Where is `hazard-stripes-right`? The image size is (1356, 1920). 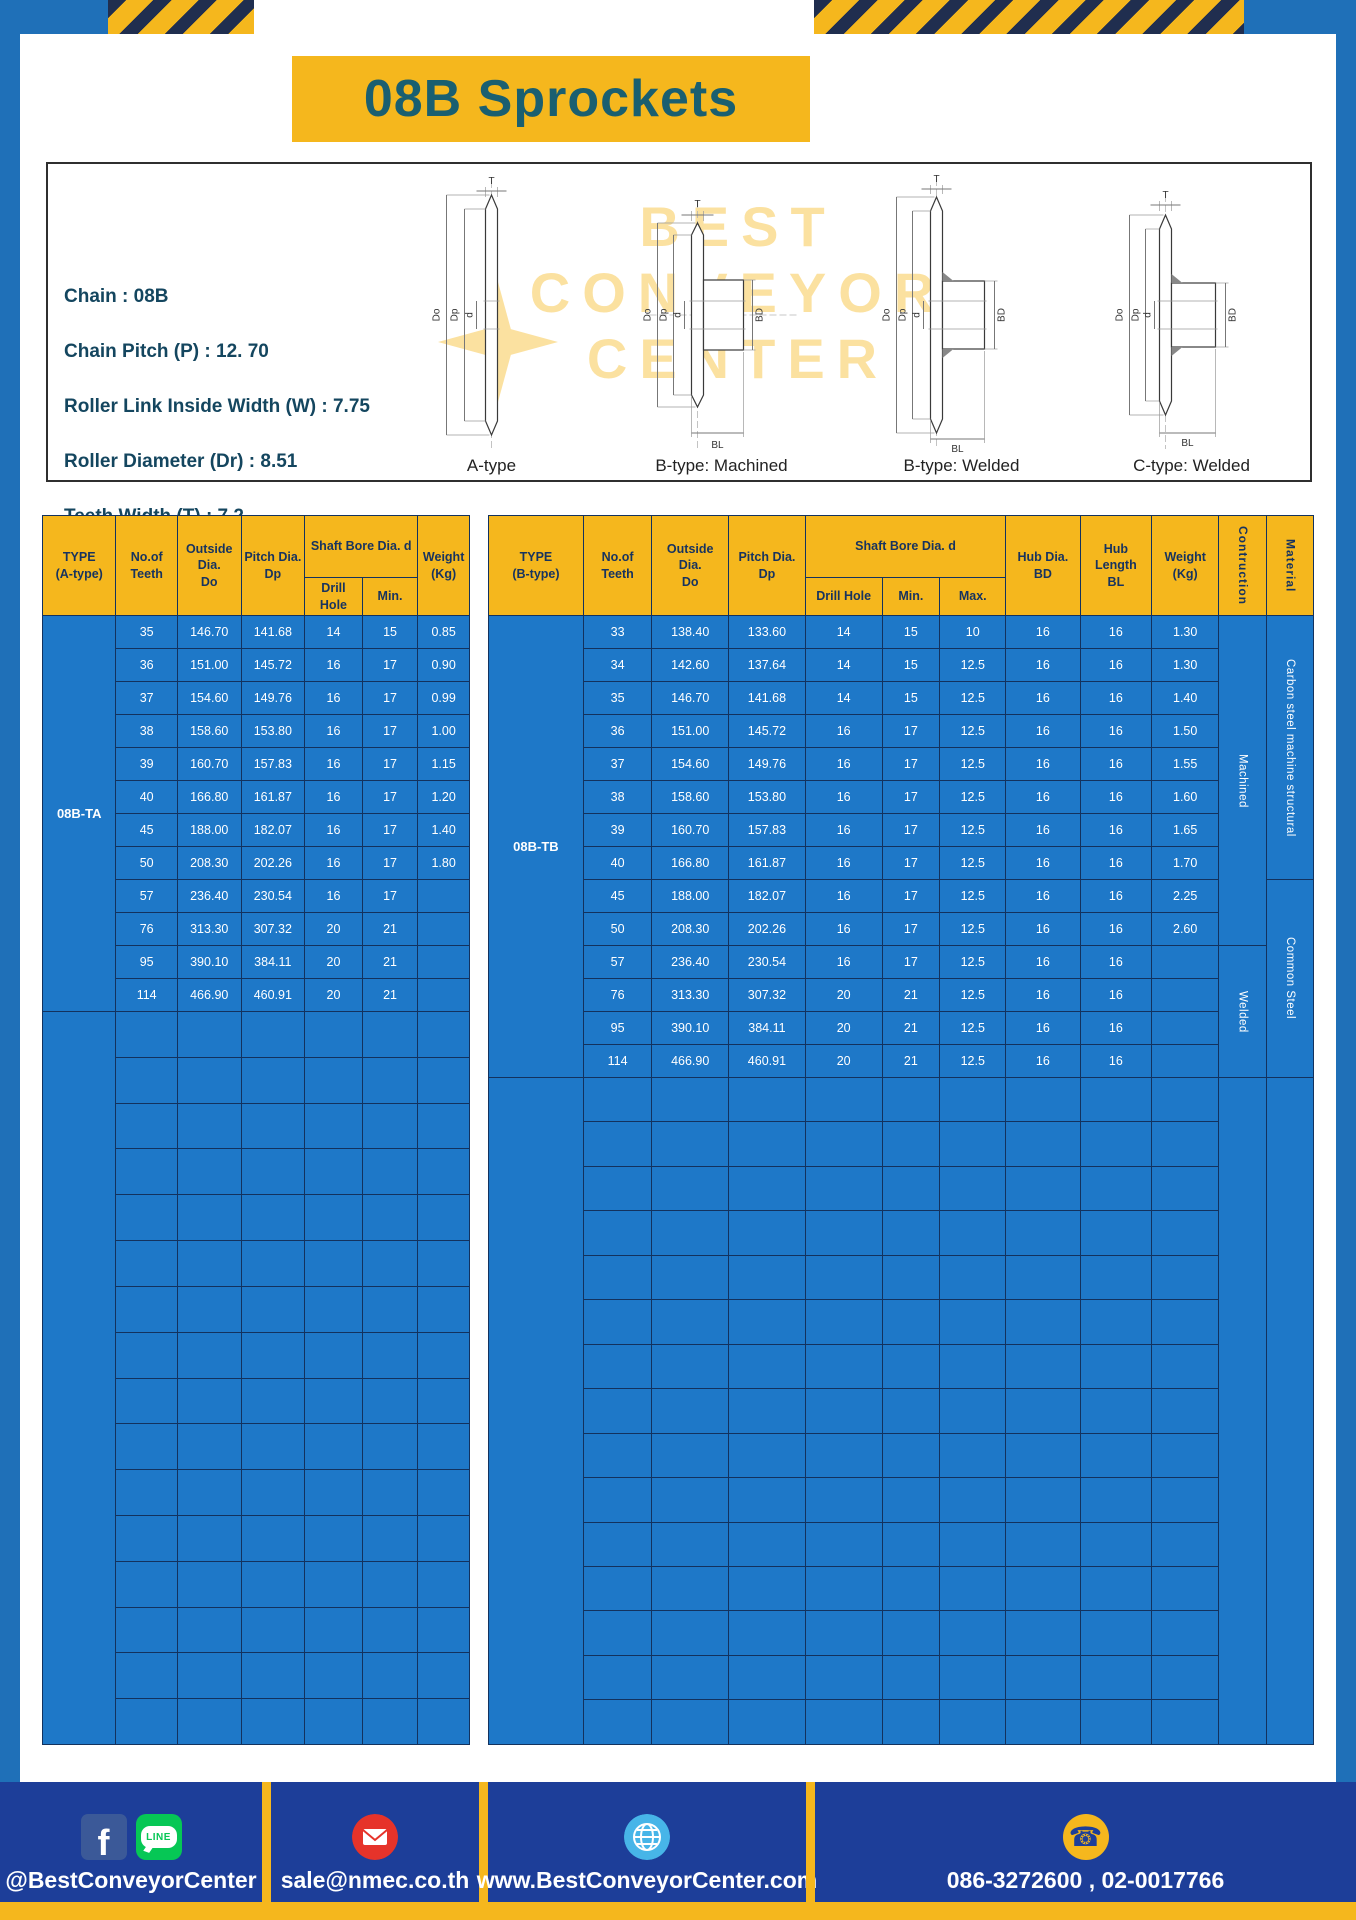 hazard-stripes-right is located at coordinates (1029, 17).